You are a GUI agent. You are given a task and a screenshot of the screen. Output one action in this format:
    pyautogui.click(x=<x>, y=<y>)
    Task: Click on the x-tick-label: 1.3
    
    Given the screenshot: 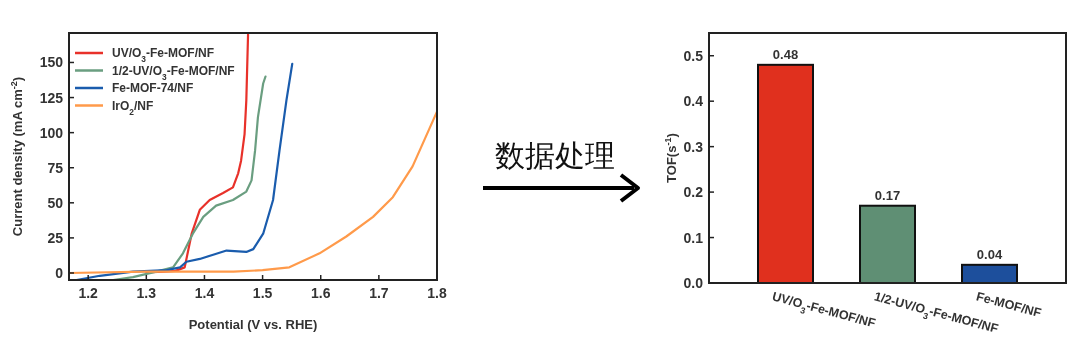 What is the action you would take?
    pyautogui.click(x=146, y=293)
    